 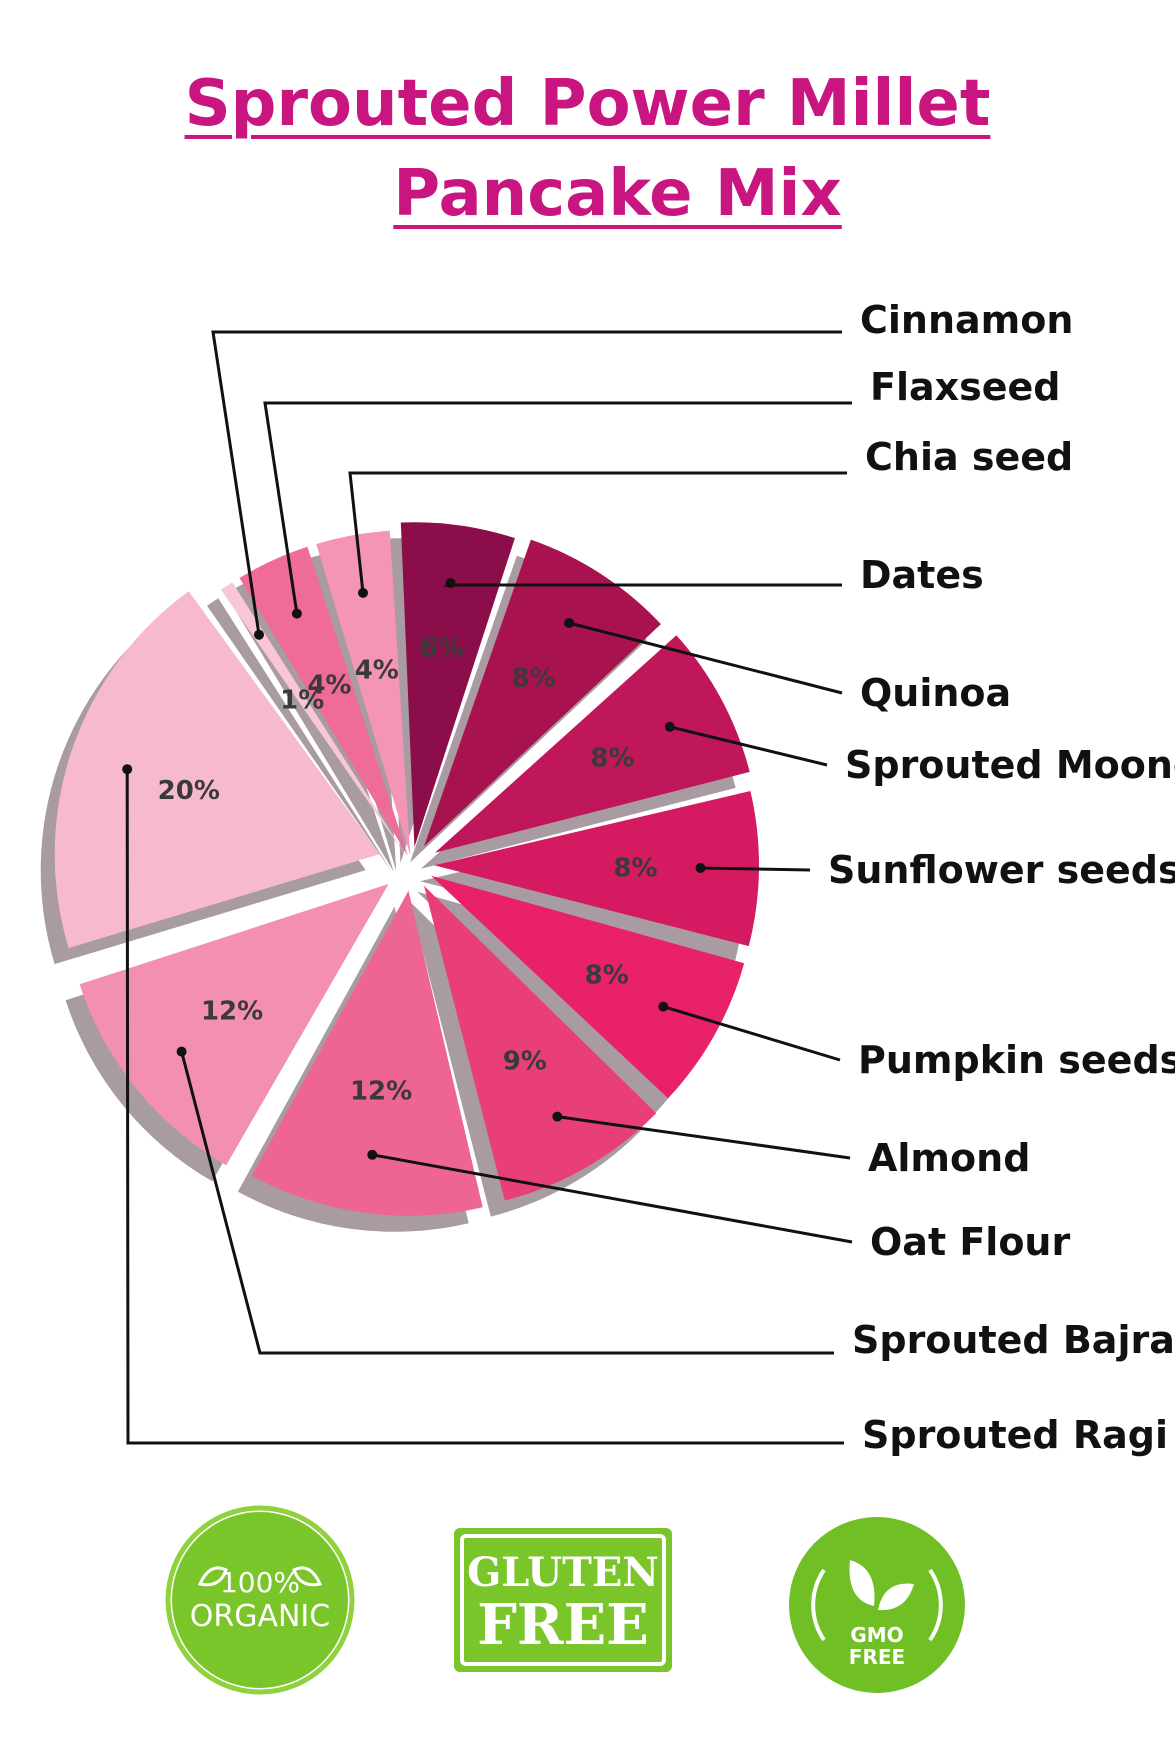 I want to click on legend-label-chia-seed: Chia seed, so click(x=969, y=457).